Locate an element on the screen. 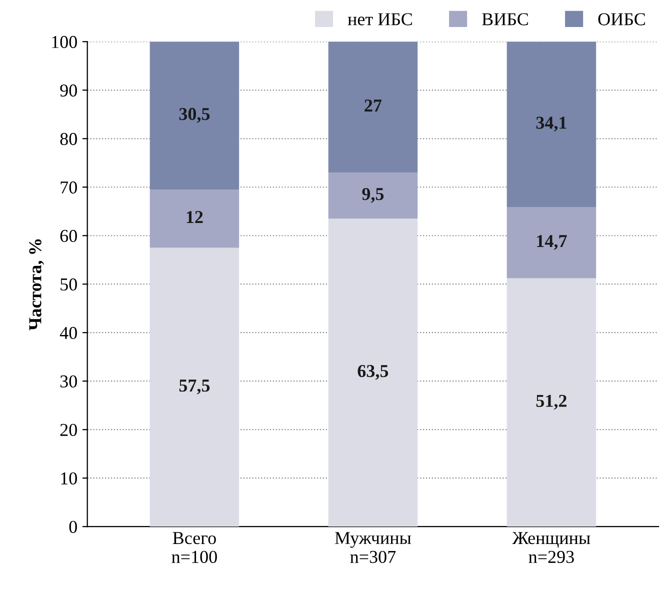 This screenshot has height=595, width=672. data-label: 9,5 is located at coordinates (373, 195).